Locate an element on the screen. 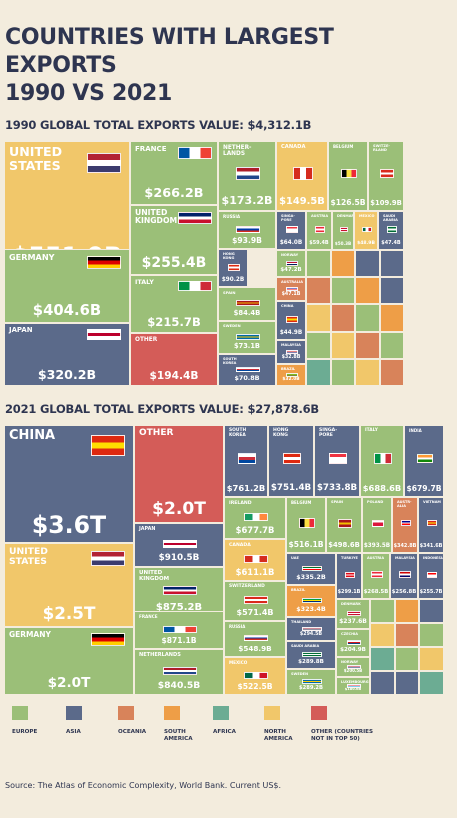 This screenshot has width=457, height=818. country-name: OTHER is located at coordinates (156, 433).